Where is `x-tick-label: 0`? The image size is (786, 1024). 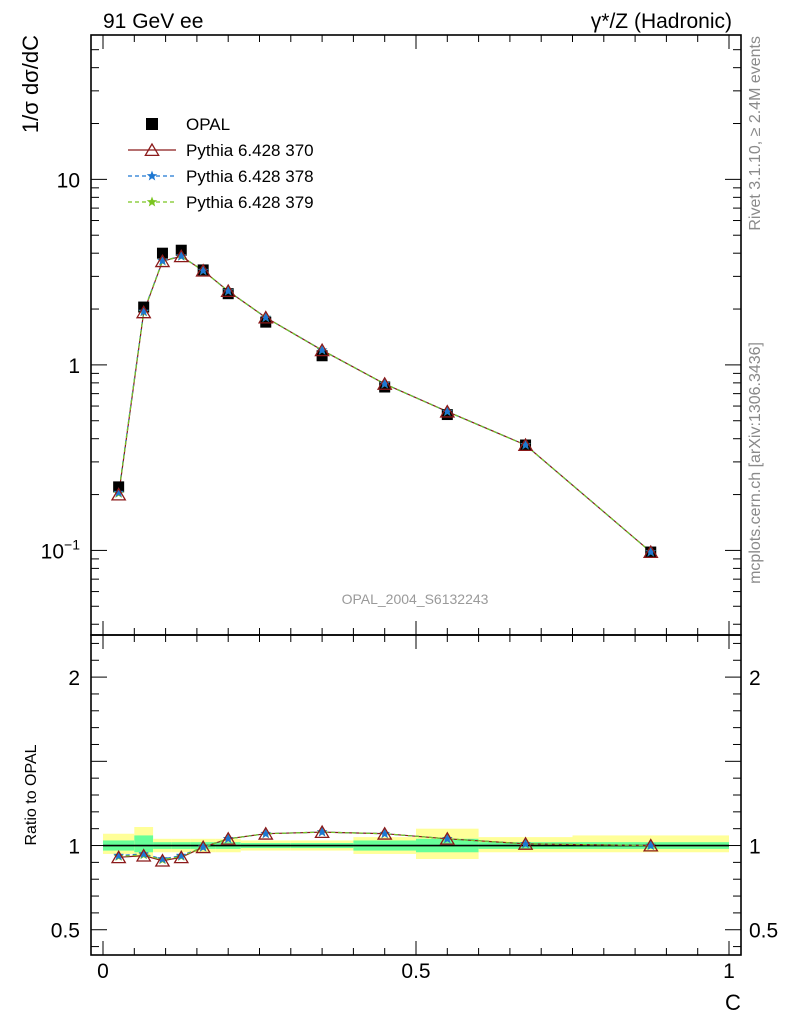 x-tick-label: 0 is located at coordinates (103, 971).